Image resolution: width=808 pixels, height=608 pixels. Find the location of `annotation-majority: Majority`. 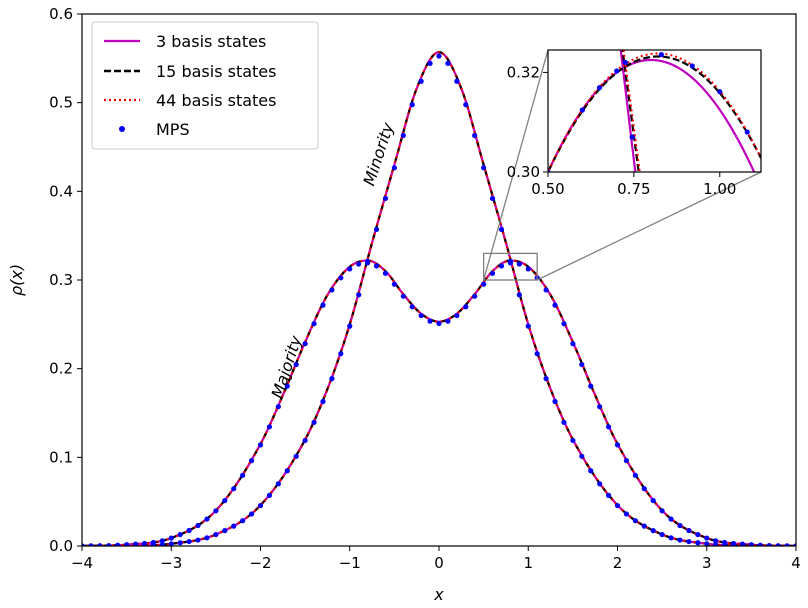

annotation-majority: Majority is located at coordinates (286, 367).